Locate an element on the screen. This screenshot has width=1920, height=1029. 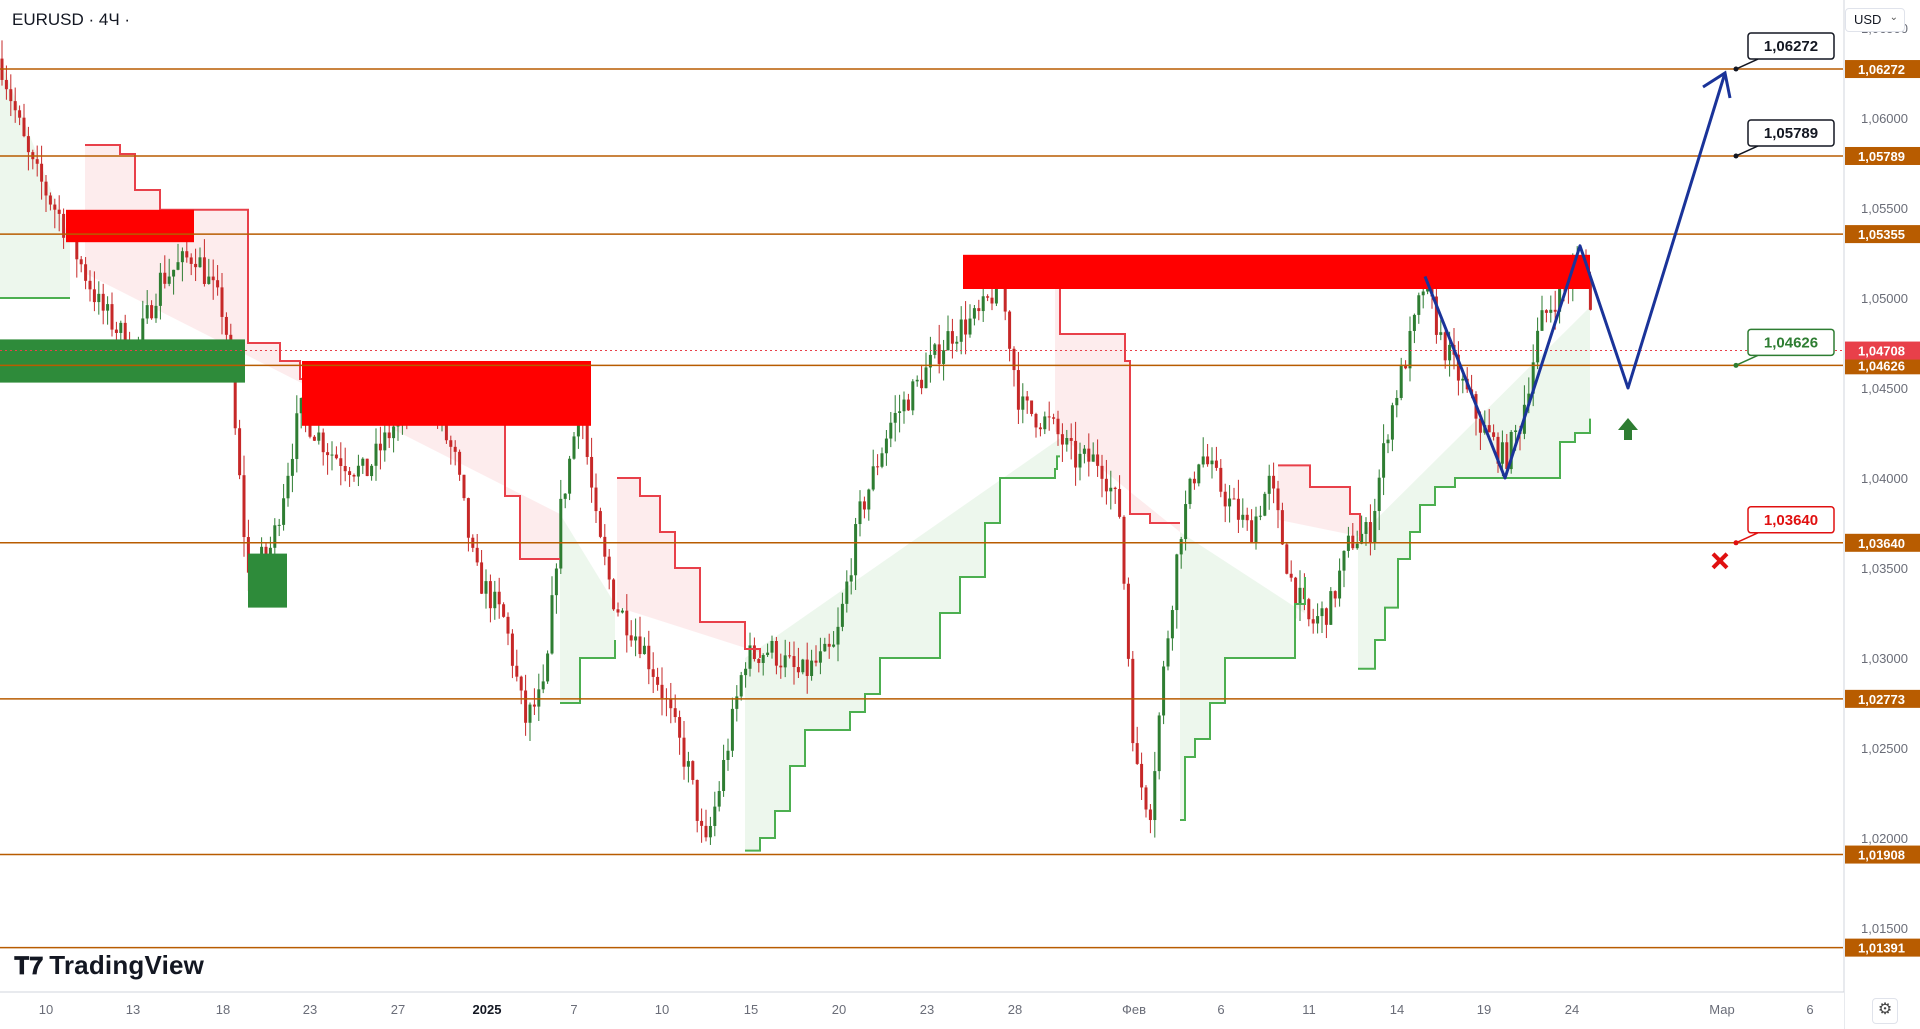
symbol-title: EURUSD · 4Ч · is located at coordinates (71, 19).